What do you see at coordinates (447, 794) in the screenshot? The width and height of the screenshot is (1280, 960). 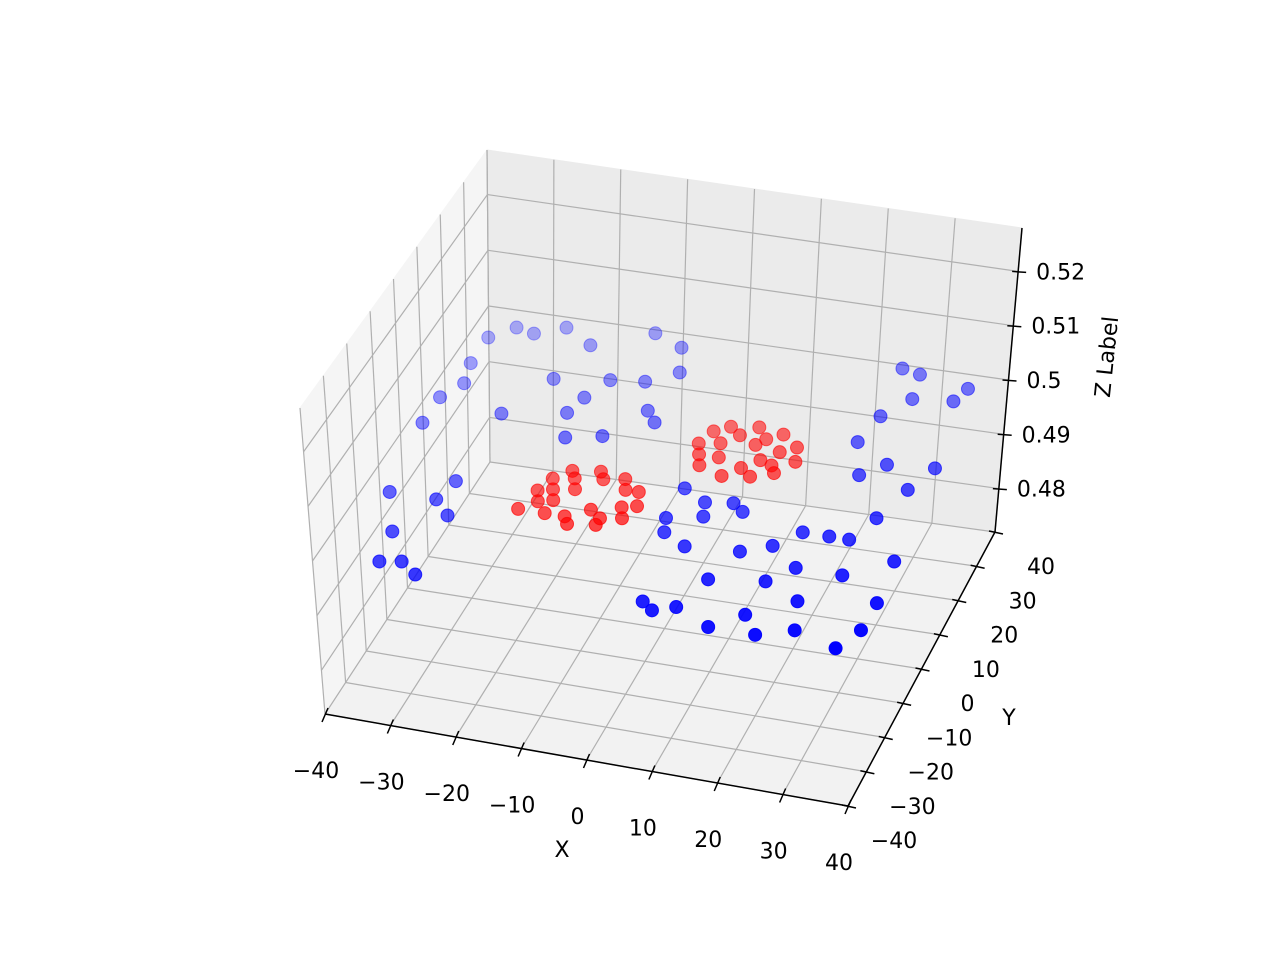 I see `x-tick-label: −20` at bounding box center [447, 794].